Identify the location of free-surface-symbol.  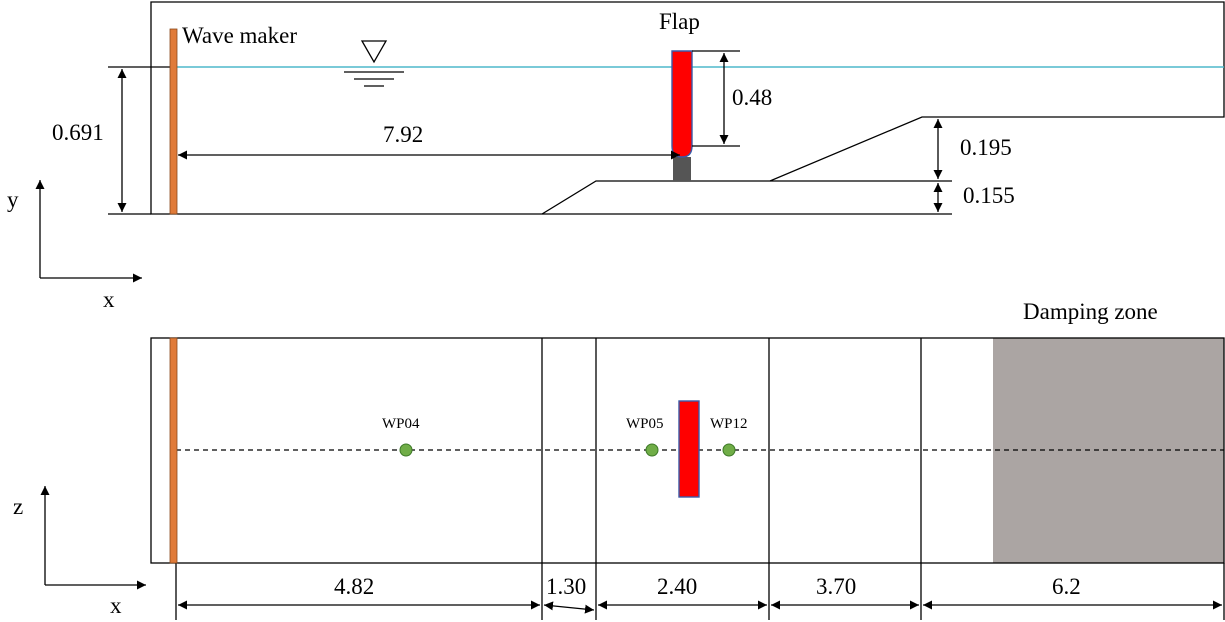
(374, 63).